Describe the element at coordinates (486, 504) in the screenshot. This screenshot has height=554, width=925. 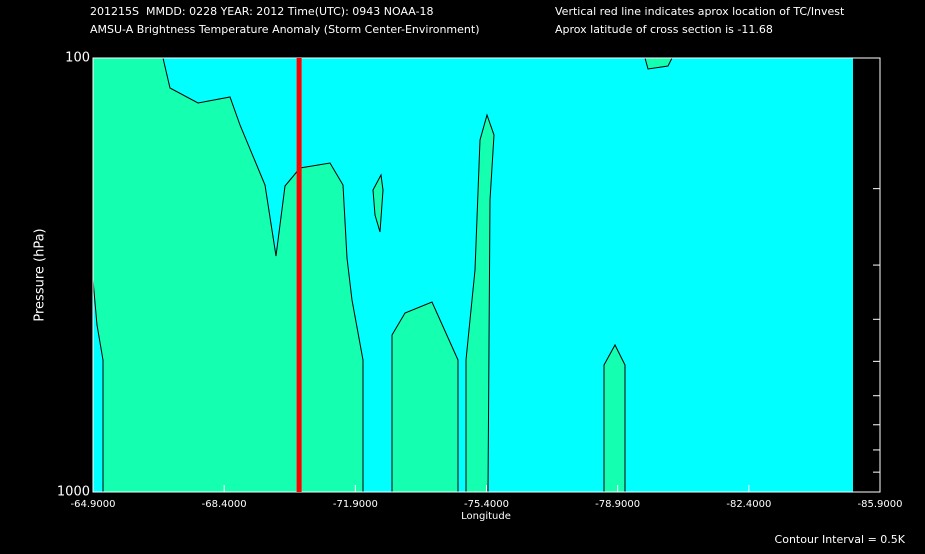
I see `x-tick-label: -75.4000` at that location.